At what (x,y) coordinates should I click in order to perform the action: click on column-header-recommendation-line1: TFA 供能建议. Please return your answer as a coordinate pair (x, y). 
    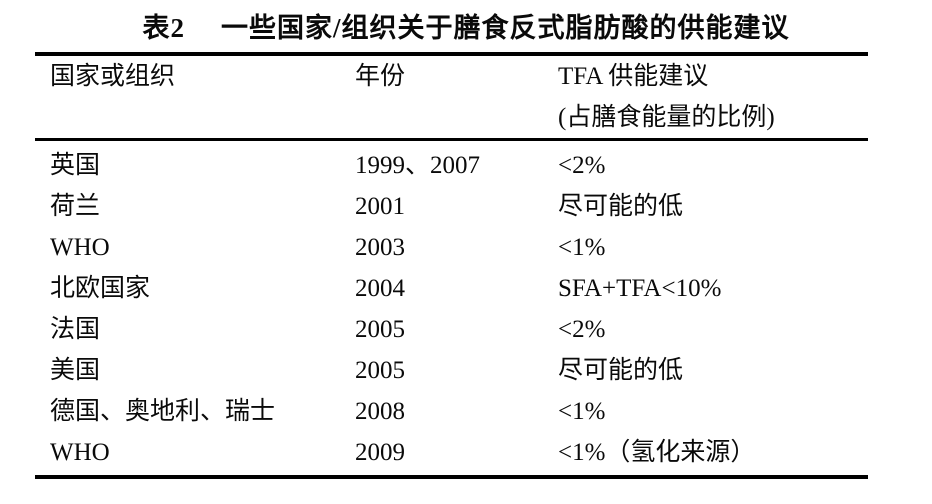
    Looking at the image, I should click on (633, 76).